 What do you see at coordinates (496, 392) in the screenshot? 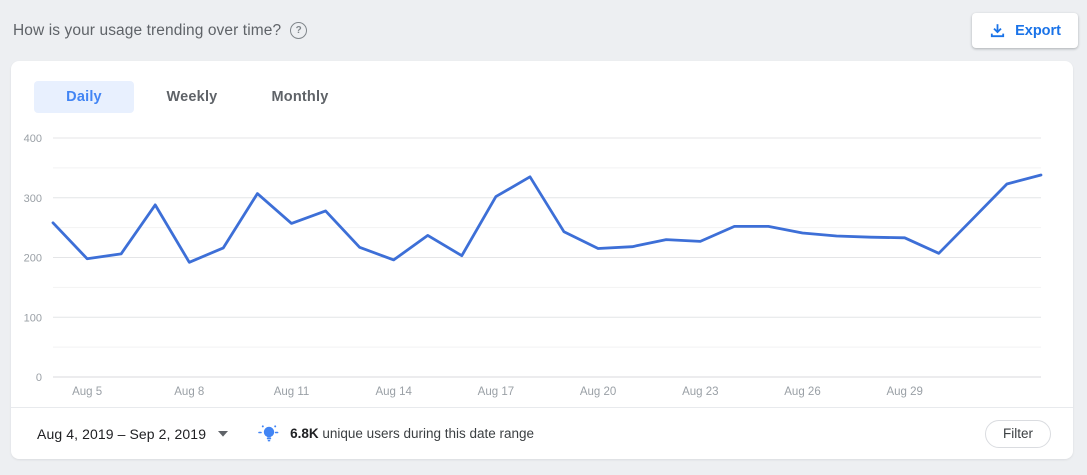
I see `x-axis-tick-label: Aug 17` at bounding box center [496, 392].